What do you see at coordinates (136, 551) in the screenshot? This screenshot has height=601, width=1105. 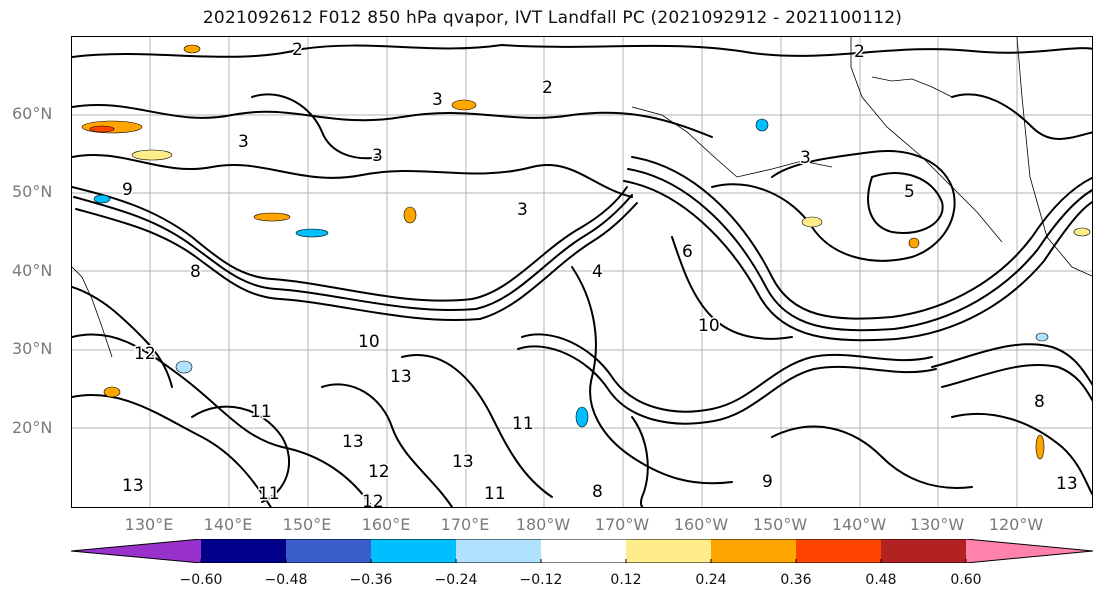 I see `colorbar-extend-low` at bounding box center [136, 551].